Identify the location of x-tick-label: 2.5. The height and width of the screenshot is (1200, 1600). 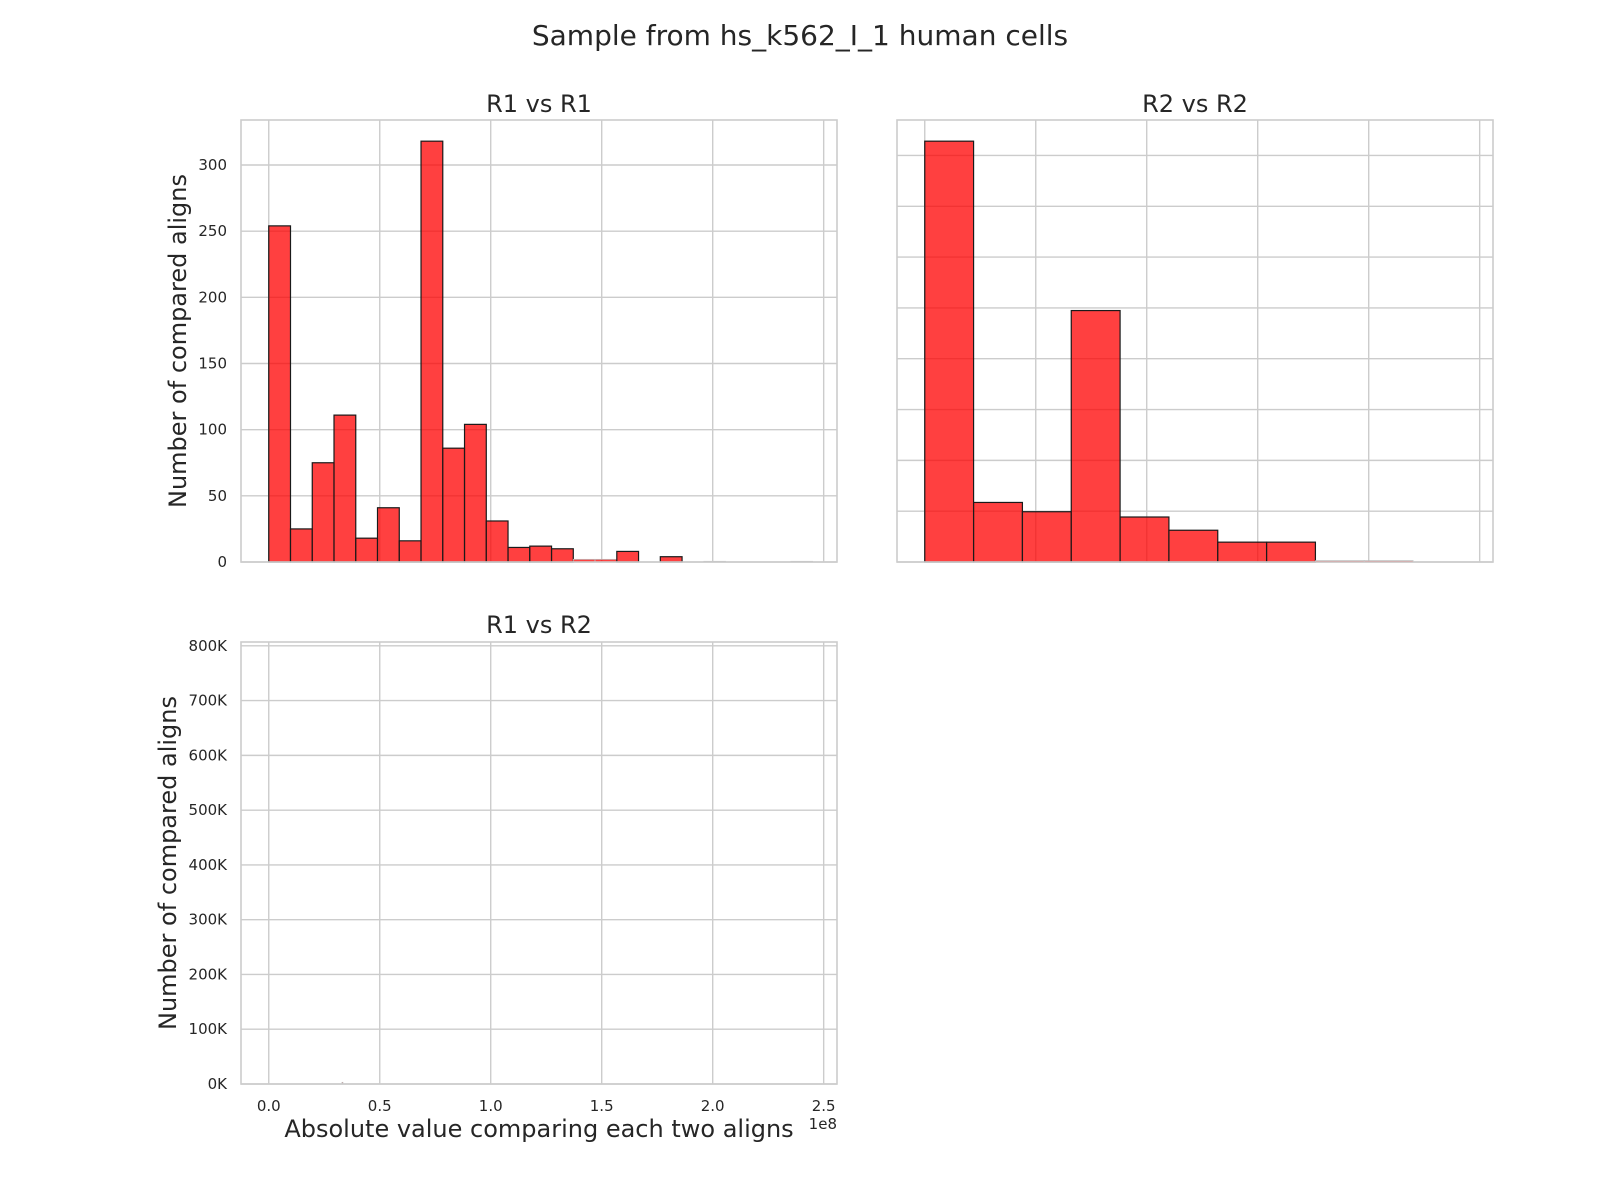
(824, 1106).